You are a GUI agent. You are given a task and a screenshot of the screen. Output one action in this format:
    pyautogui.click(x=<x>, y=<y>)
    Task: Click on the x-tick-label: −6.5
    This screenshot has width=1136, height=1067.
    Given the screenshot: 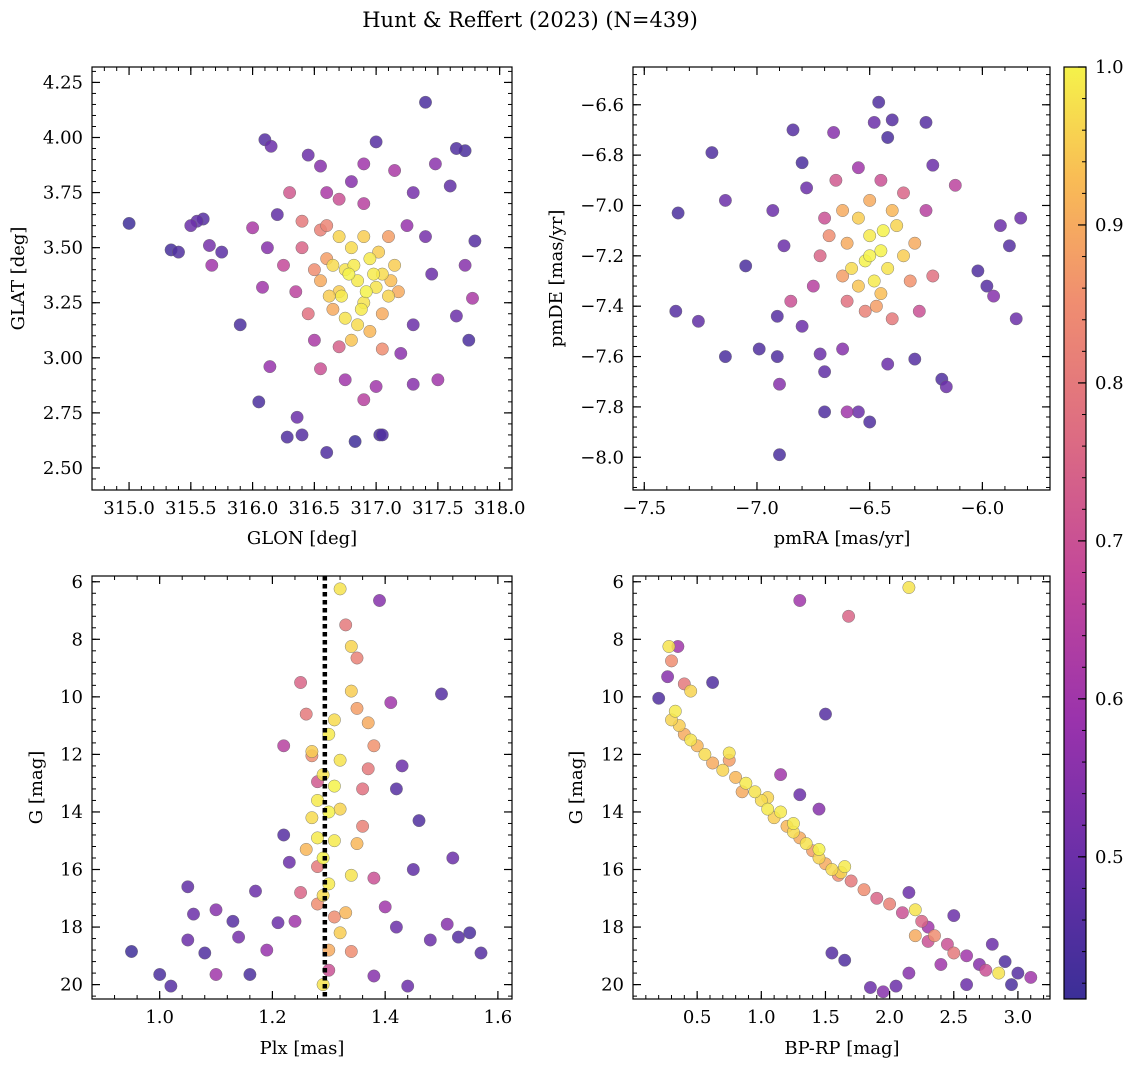 What is the action you would take?
    pyautogui.click(x=870, y=508)
    